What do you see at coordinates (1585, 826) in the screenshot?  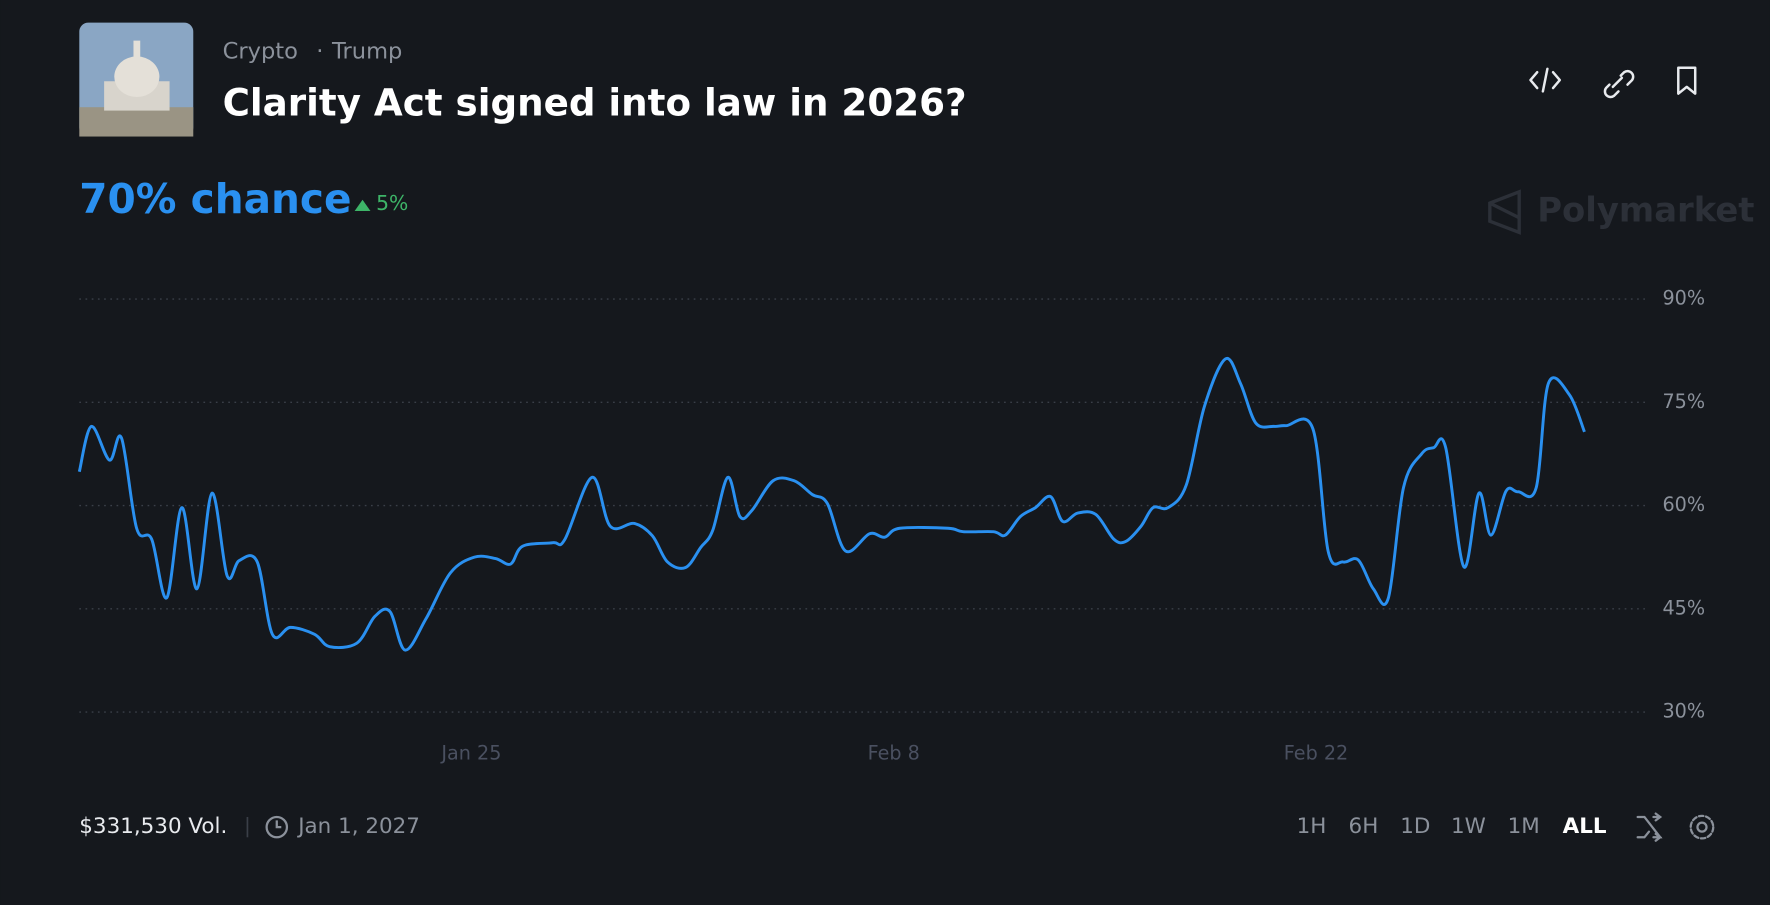 I see `range-button: ALL` at bounding box center [1585, 826].